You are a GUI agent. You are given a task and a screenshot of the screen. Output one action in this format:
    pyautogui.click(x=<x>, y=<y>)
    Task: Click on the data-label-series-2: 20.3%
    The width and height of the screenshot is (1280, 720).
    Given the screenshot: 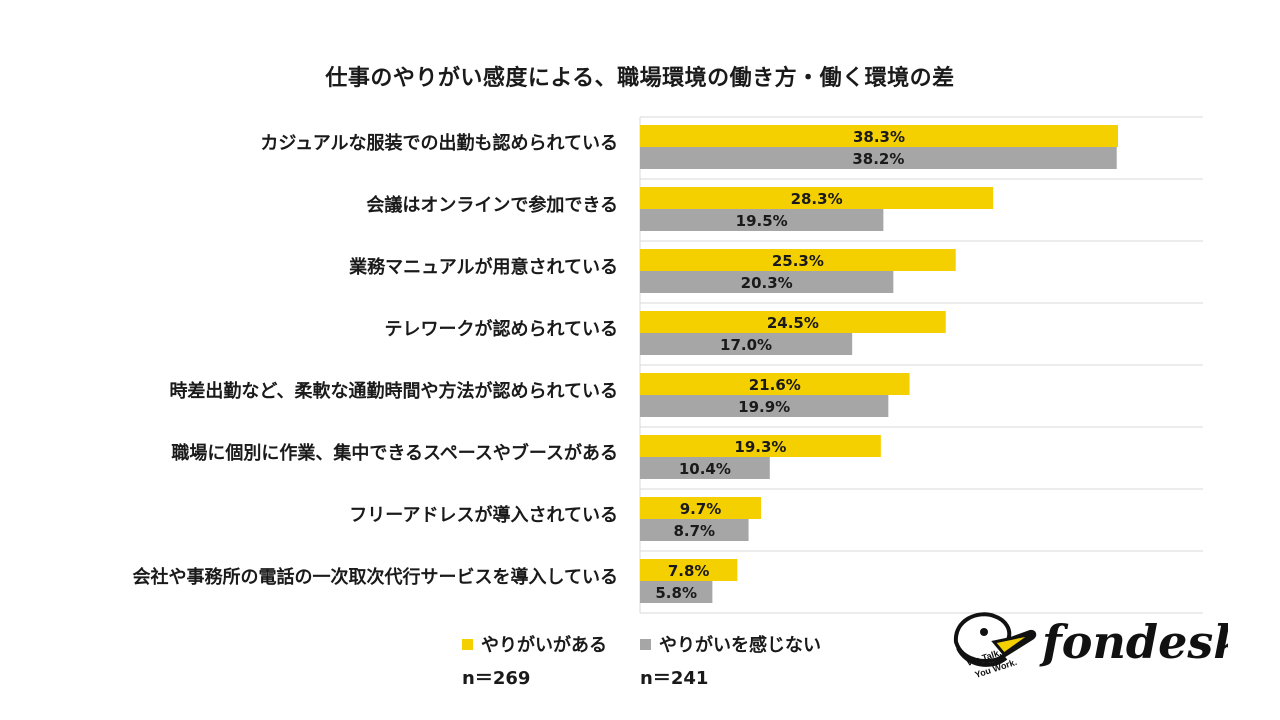 What is the action you would take?
    pyautogui.click(x=767, y=283)
    